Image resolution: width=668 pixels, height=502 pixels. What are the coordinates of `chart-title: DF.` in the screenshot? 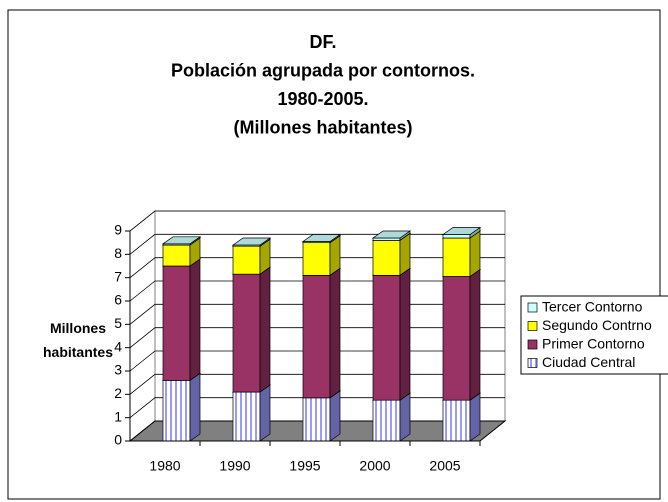 It's located at (323, 42).